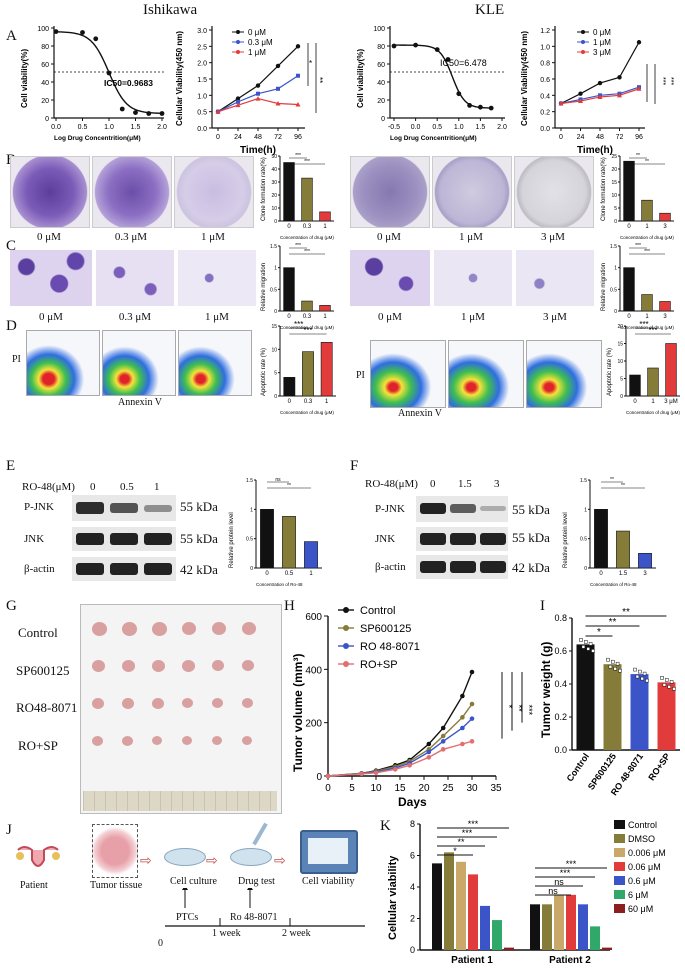 The width and height of the screenshot is (685, 972). What do you see at coordinates (496, 788) in the screenshot?
I see `x-tick-label: 35` at bounding box center [496, 788].